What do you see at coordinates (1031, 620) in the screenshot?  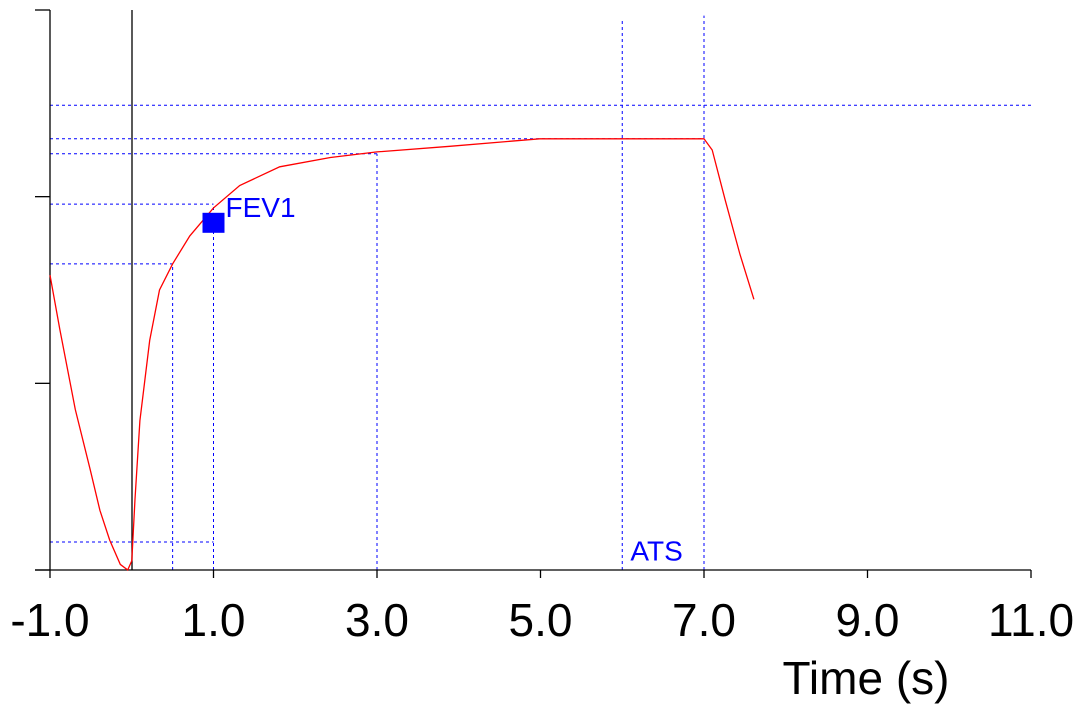 I see `x-tick-label: 11.0` at bounding box center [1031, 620].